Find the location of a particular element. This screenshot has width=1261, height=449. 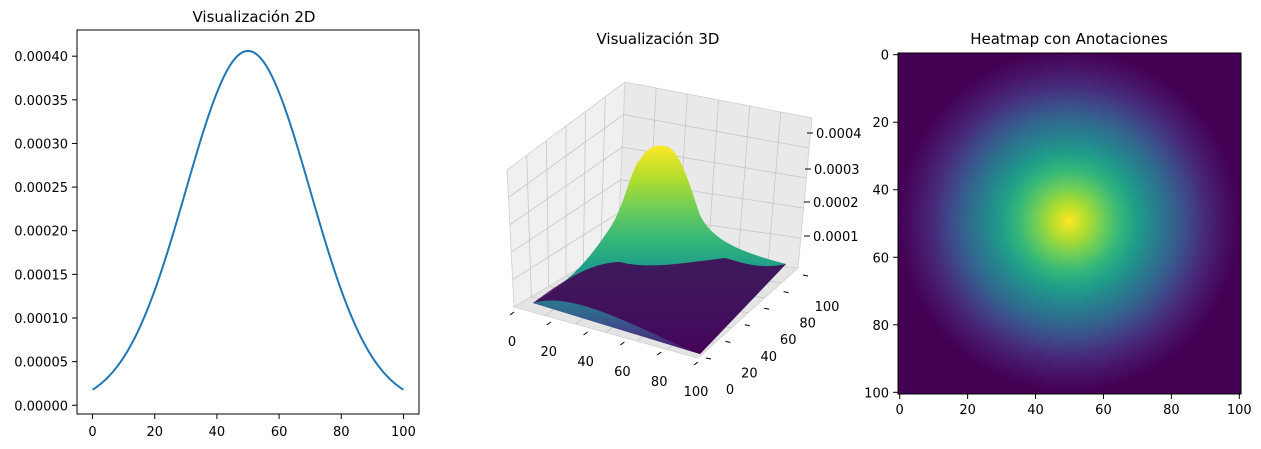

x-tick-label-3d: 100 is located at coordinates (696, 392).